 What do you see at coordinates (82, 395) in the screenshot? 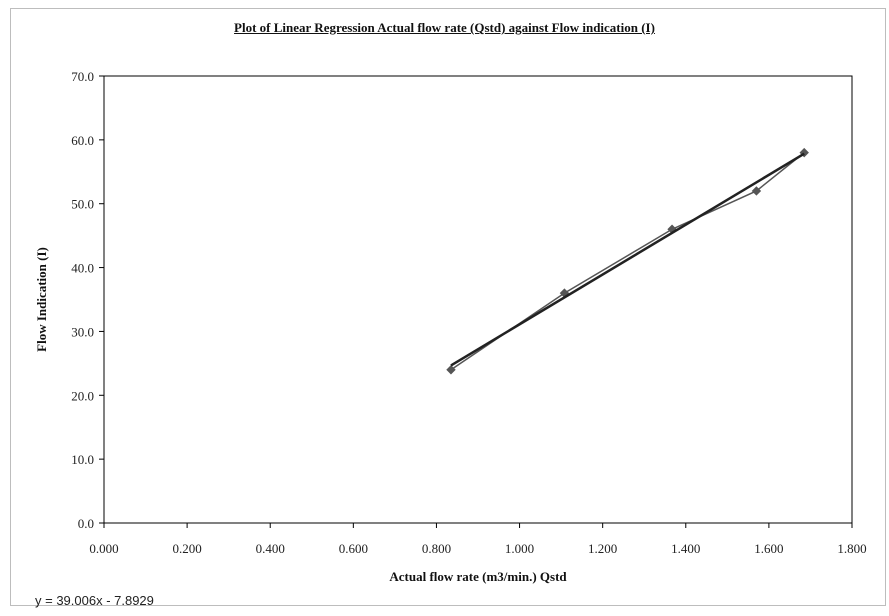
I see `y-tick-label: 20.0` at bounding box center [82, 395].